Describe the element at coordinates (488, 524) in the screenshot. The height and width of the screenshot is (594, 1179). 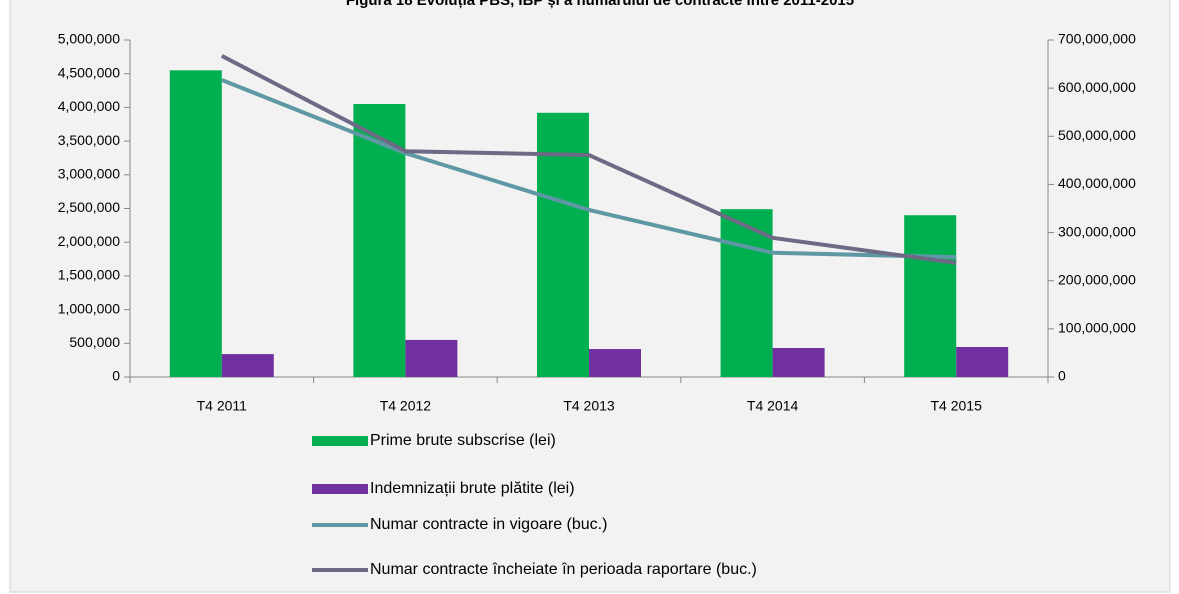
I see `legend-label: Numar contracte in vigoare (buc.)` at that location.